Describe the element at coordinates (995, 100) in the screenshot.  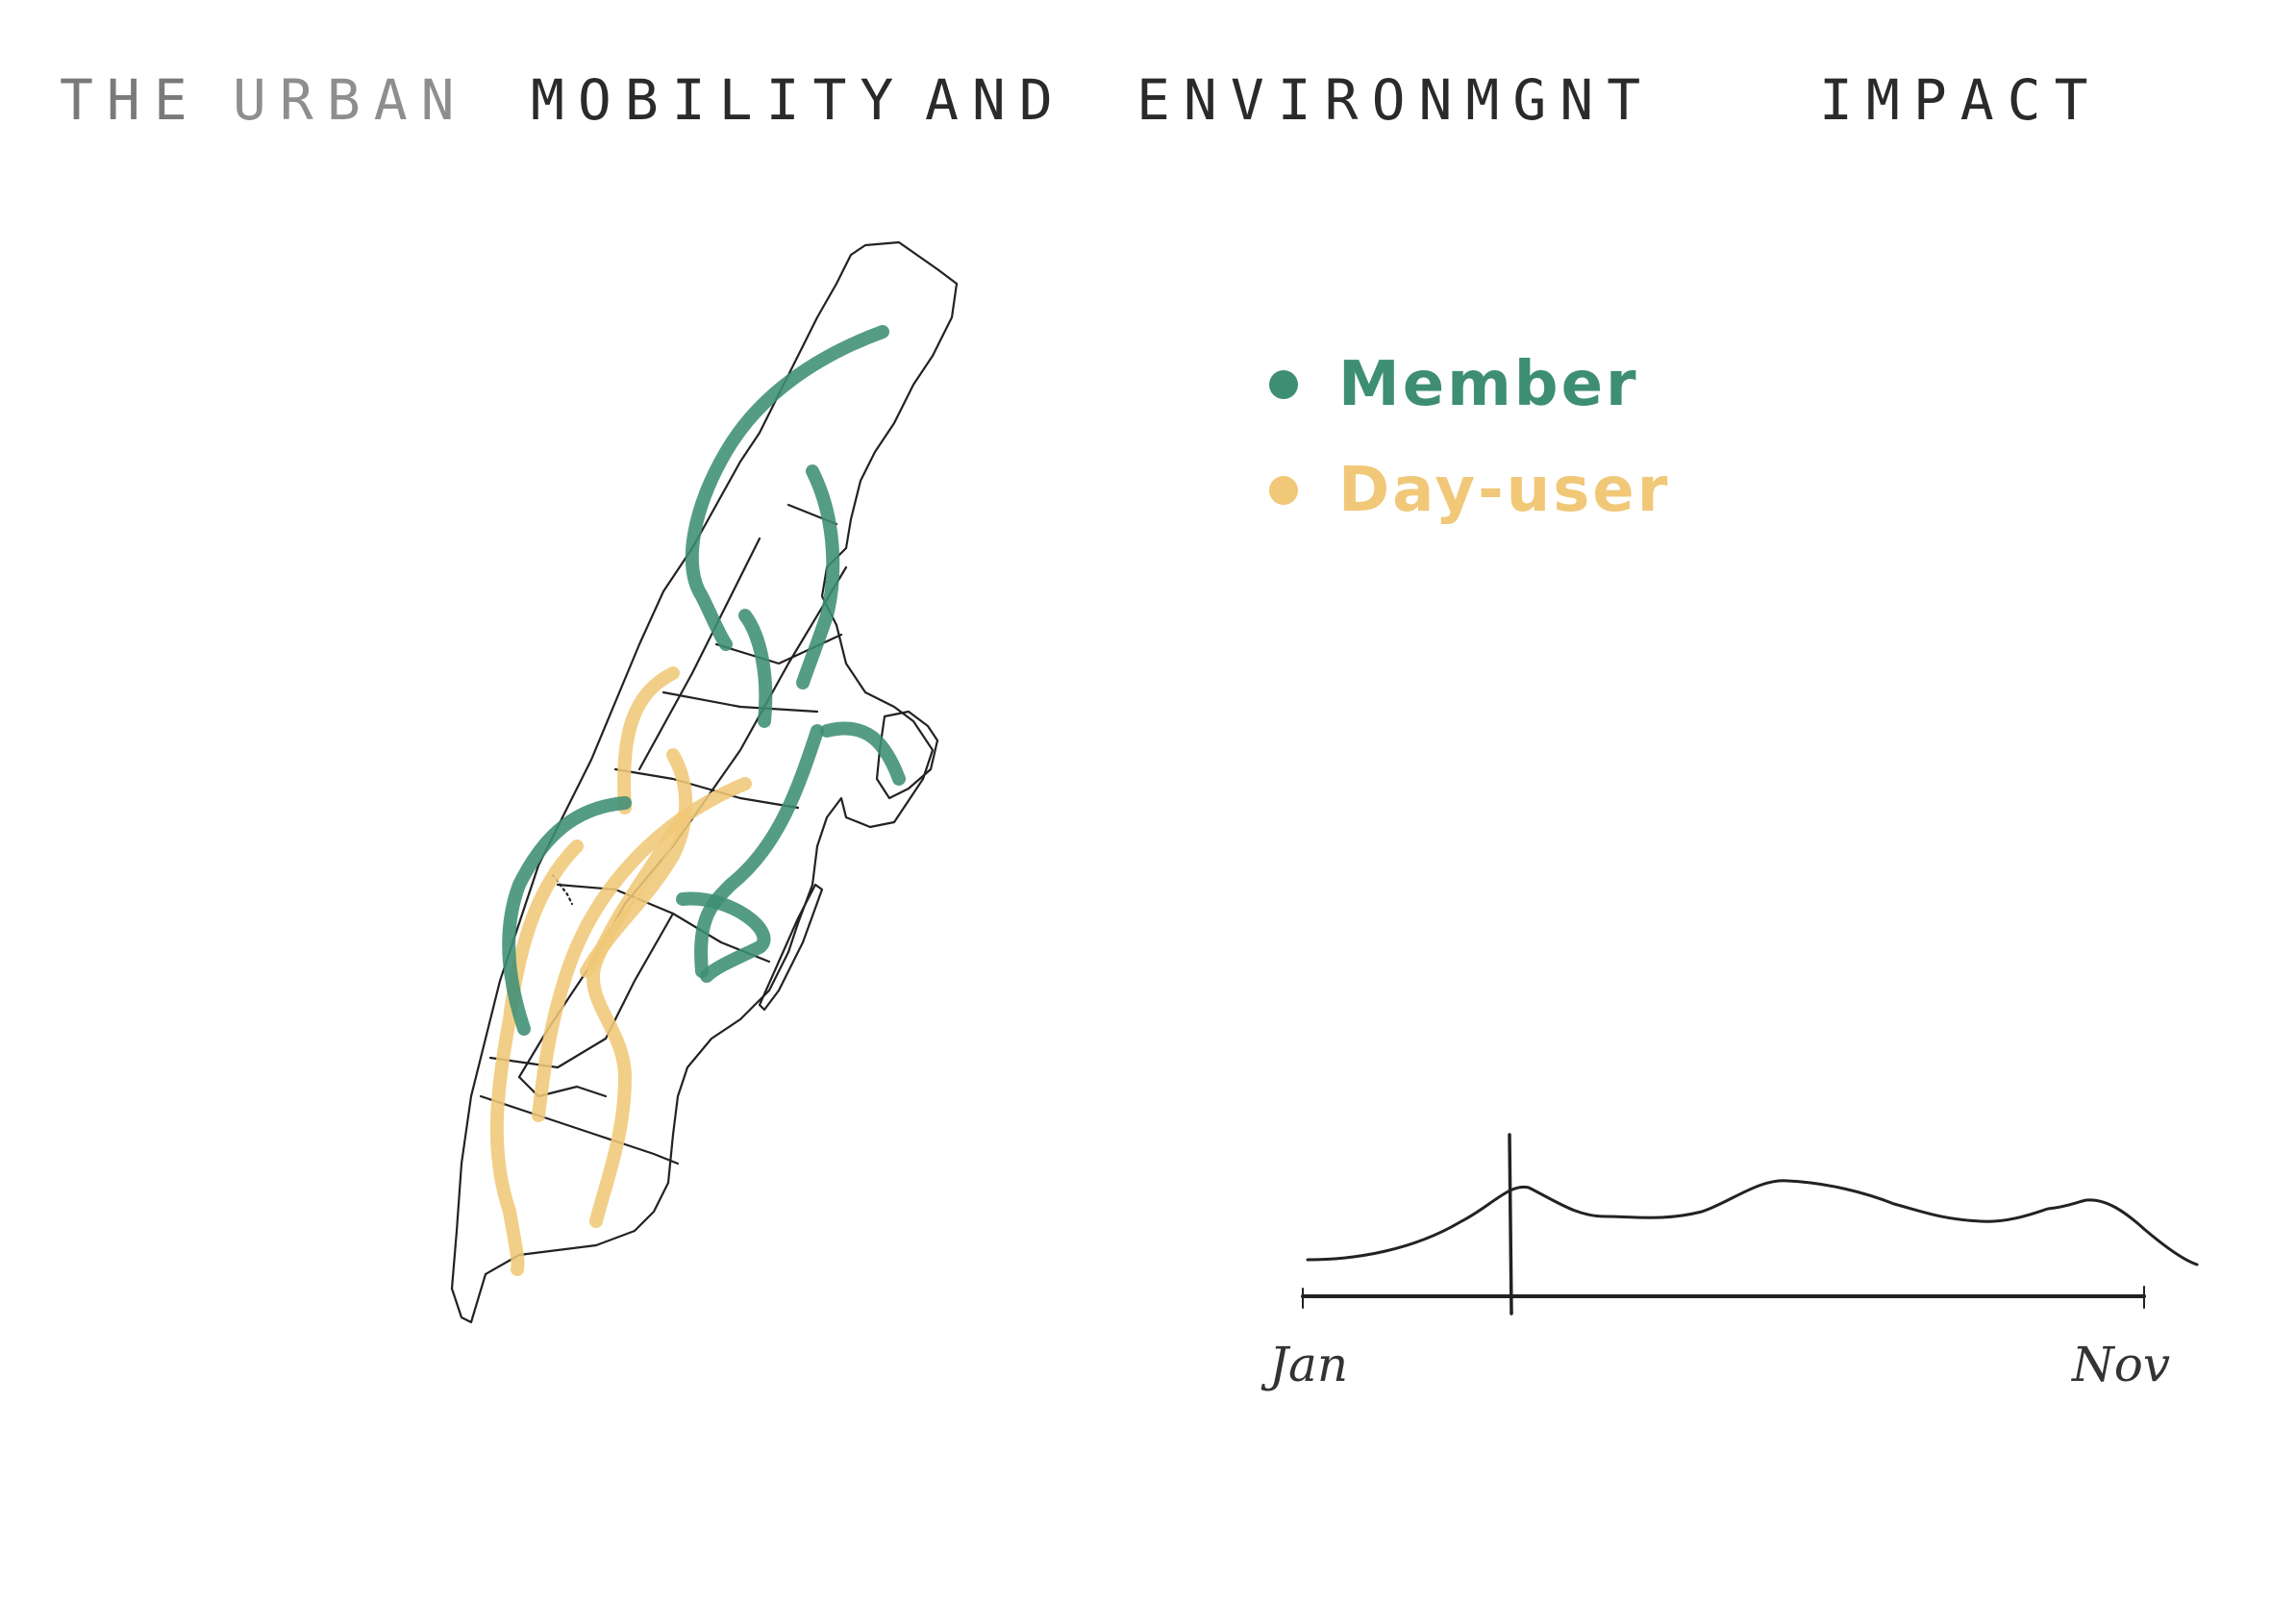
I see `title-word-and: AND` at that location.